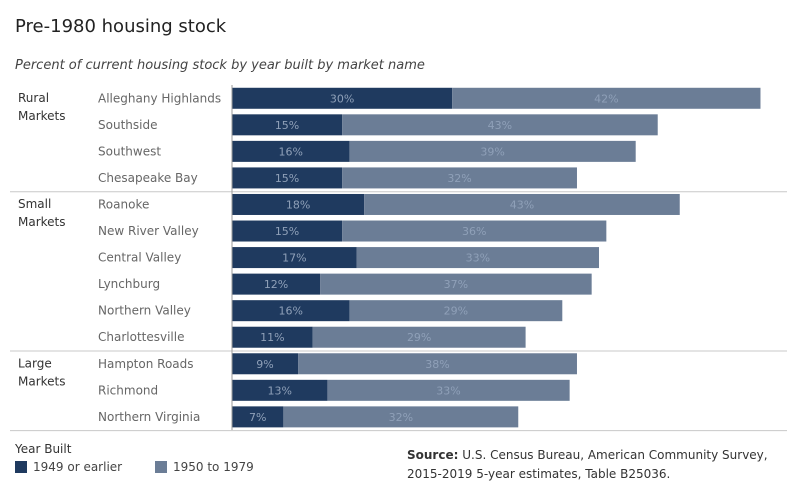 This screenshot has width=799, height=499. I want to click on bar-alleghany-highlands-1950-to-1979, so click(606, 98).